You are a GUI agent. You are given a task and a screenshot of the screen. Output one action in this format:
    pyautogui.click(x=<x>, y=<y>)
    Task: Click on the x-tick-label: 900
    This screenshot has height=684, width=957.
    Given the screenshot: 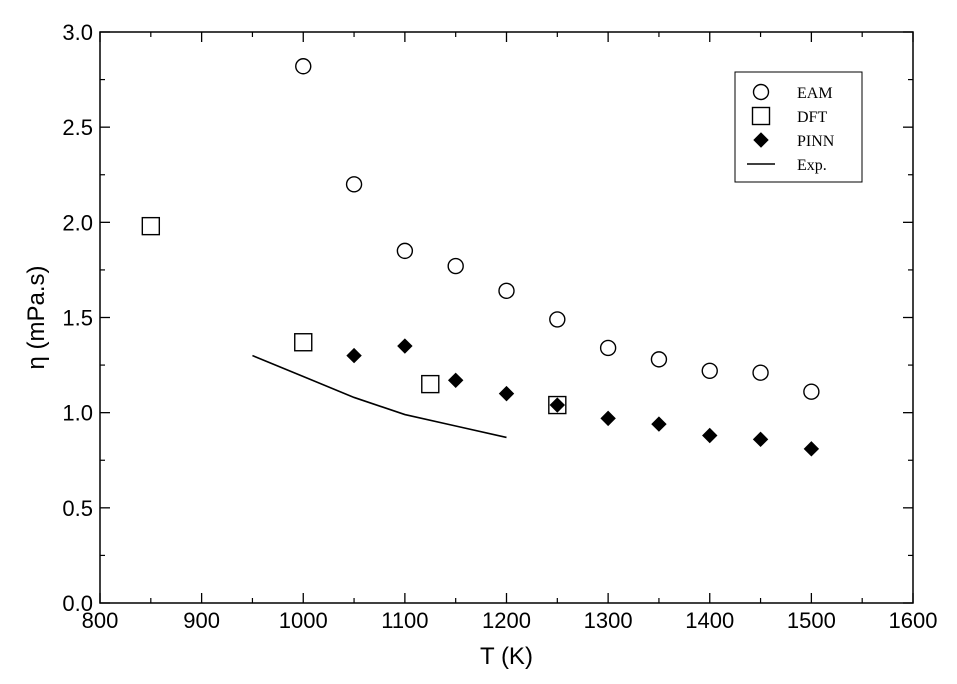 What is the action you would take?
    pyautogui.click(x=201, y=620)
    